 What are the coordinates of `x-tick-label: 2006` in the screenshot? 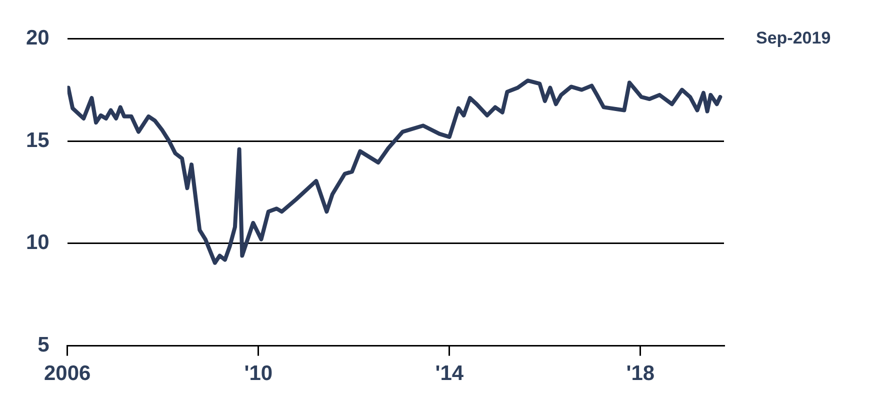 It's located at (67, 374).